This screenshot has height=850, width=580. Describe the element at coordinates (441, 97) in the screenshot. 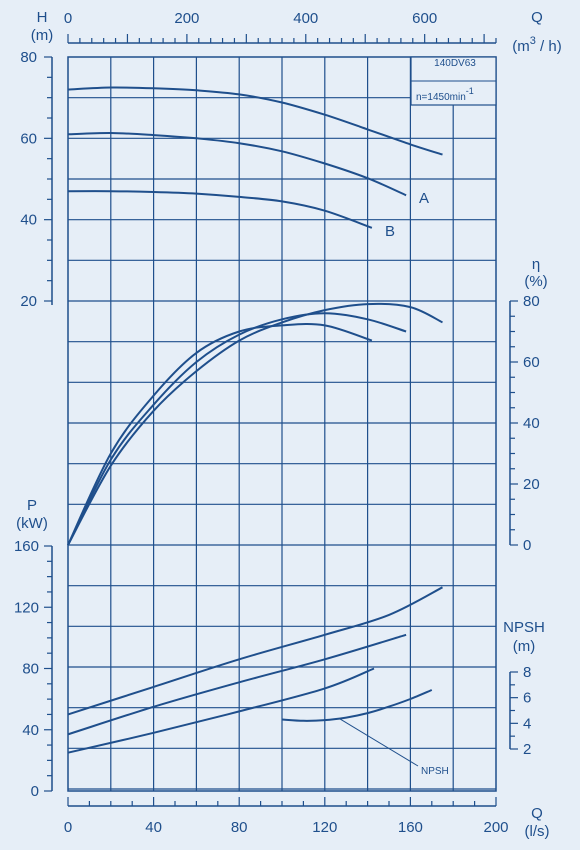

I see `speed-text: n=1450min` at that location.